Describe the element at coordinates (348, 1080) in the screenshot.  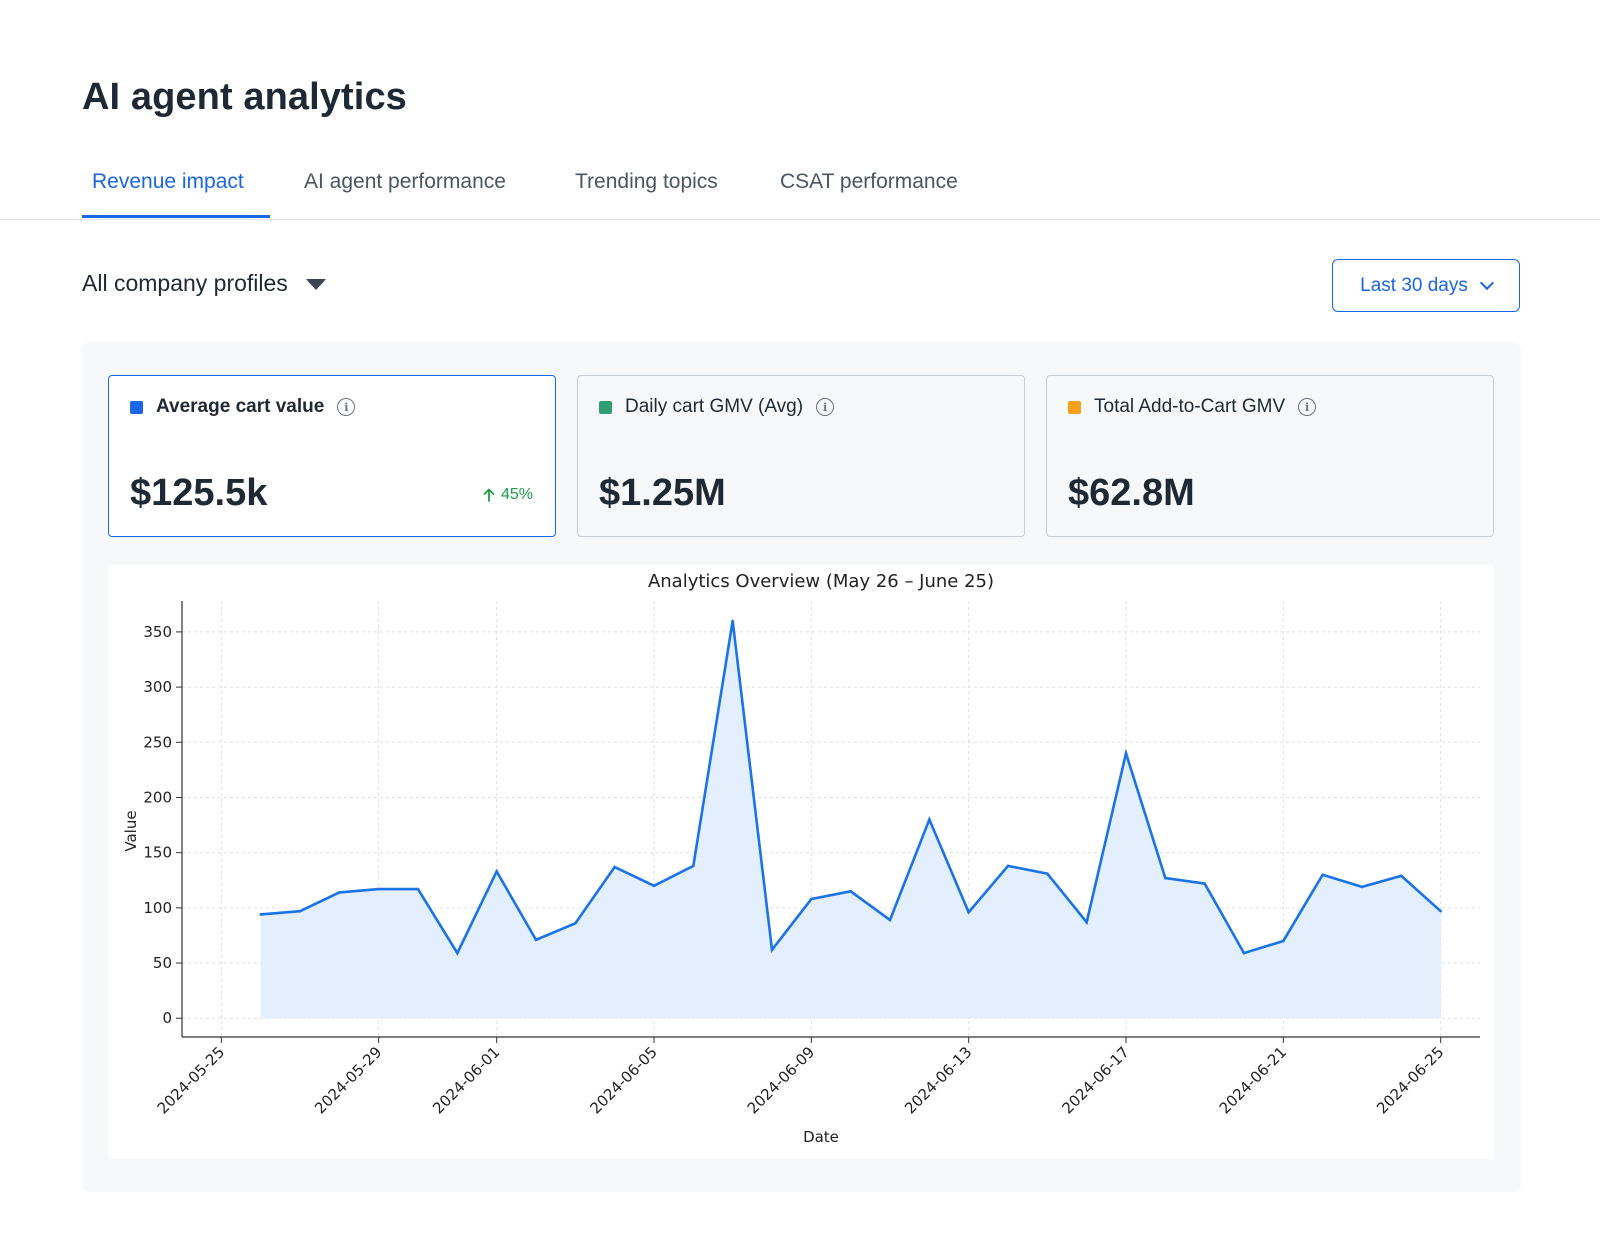
I see `x-tick-label: 2024-05-29` at that location.